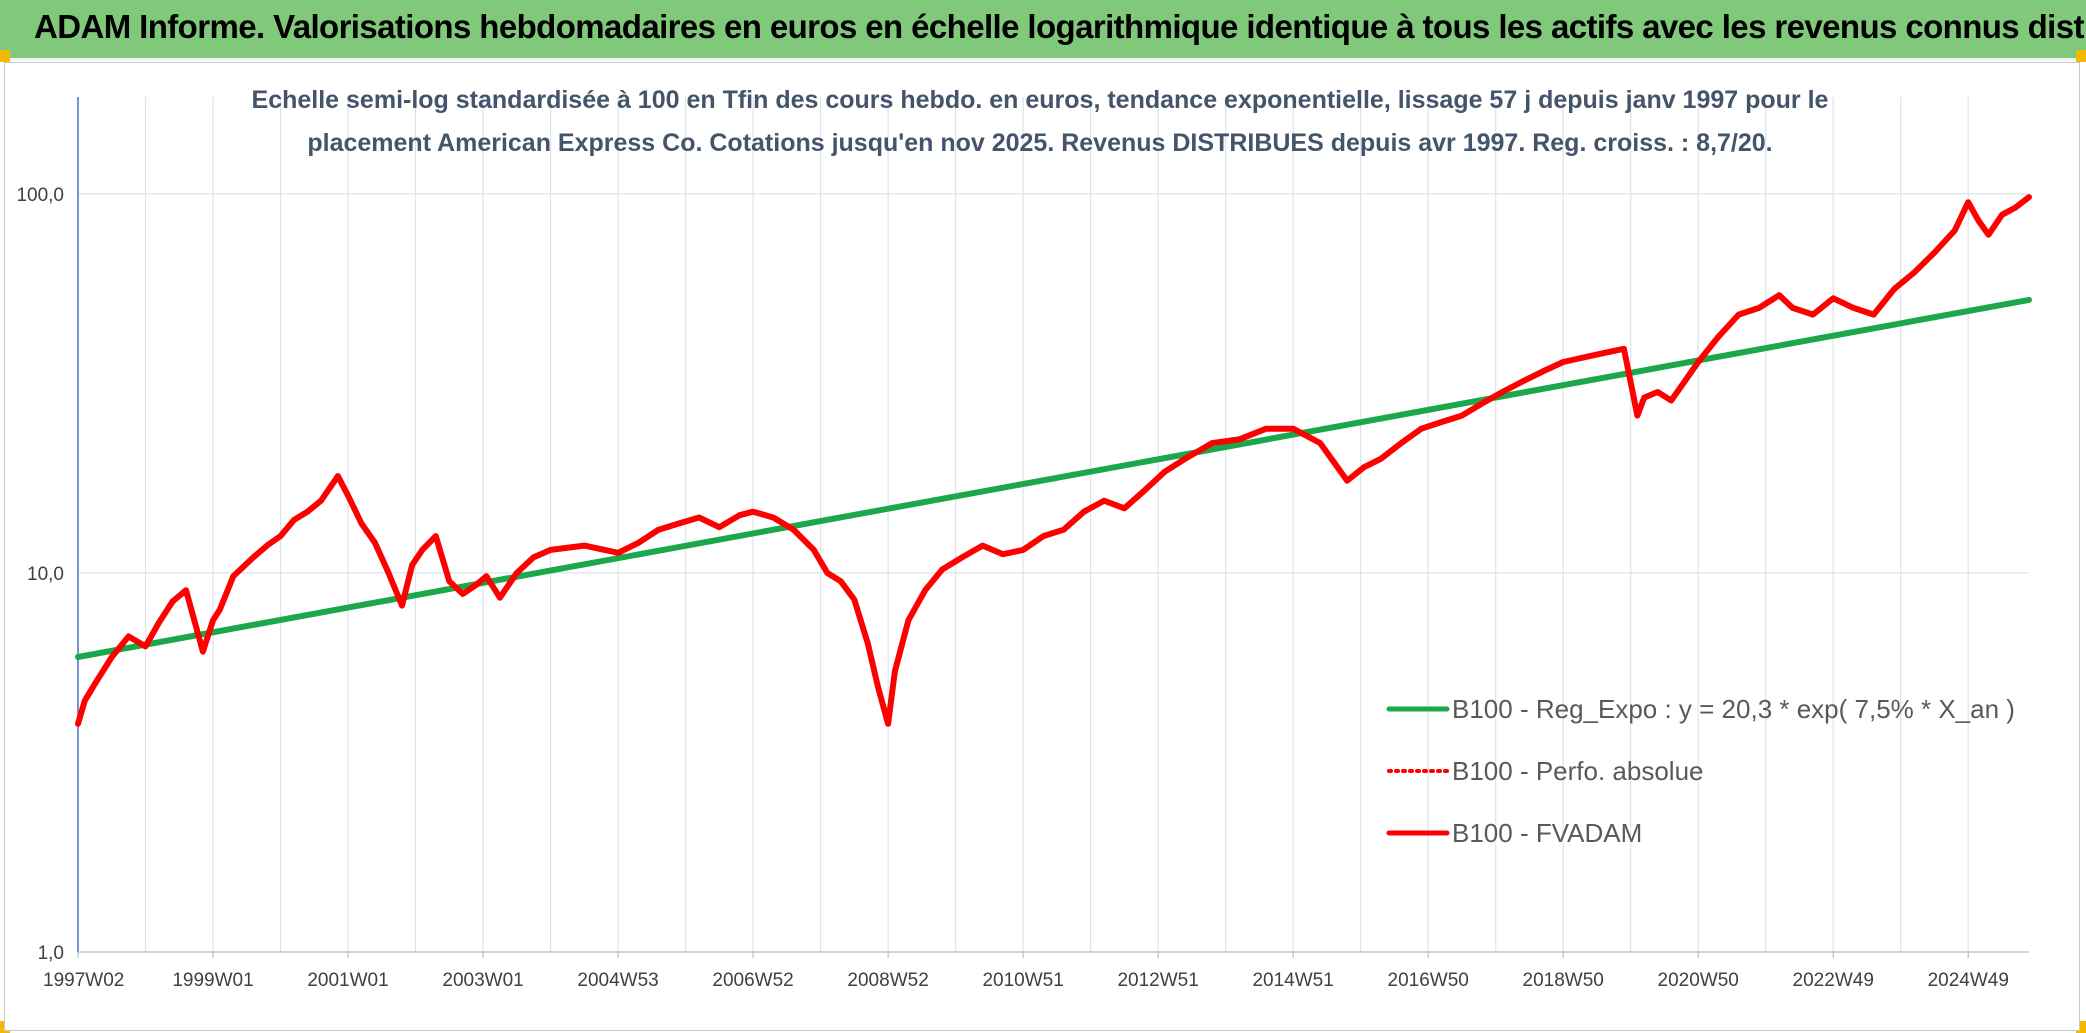  I want to click on y-tick-label: 100,0, so click(40, 195).